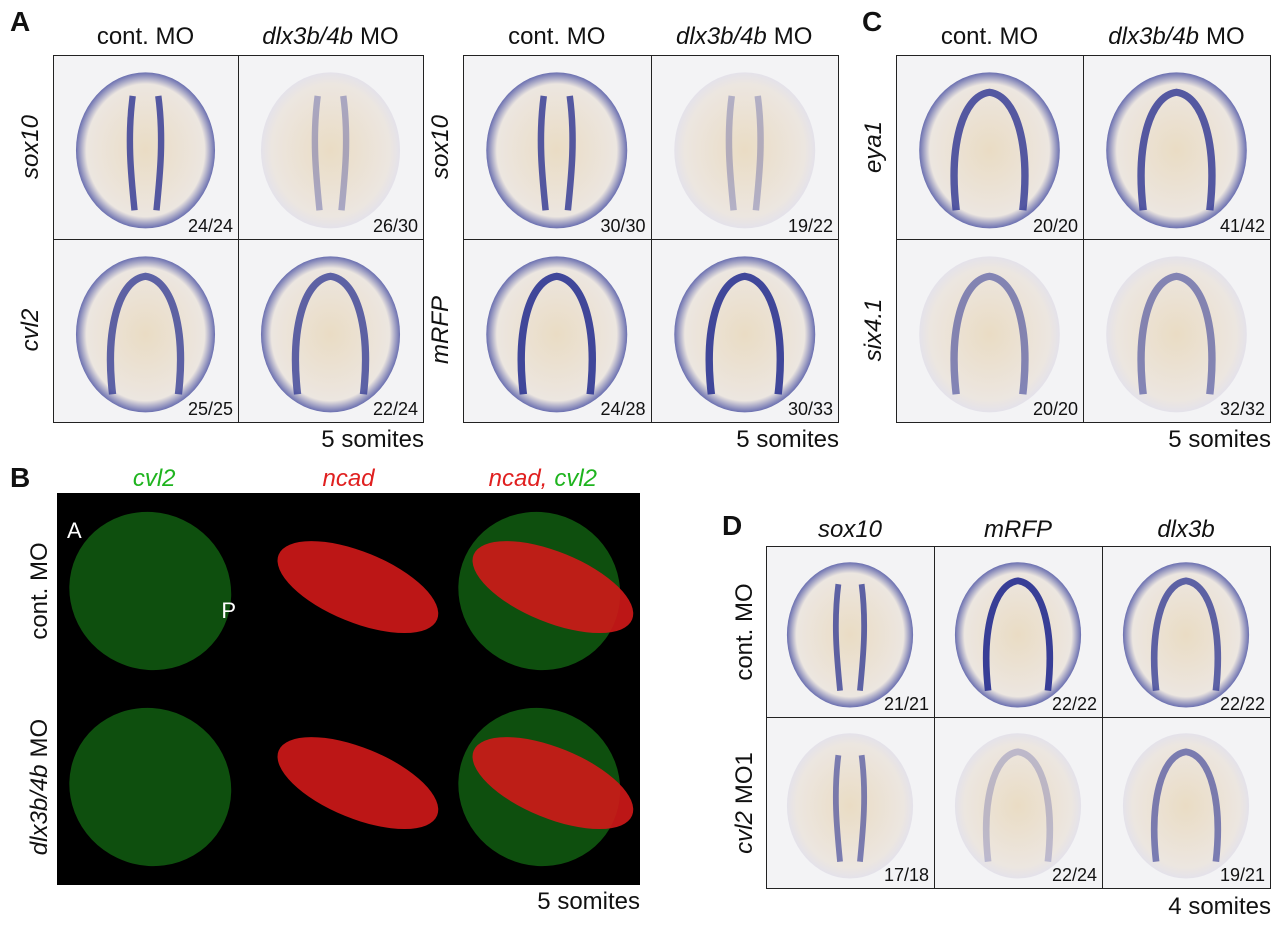 The height and width of the screenshot is (926, 1280). I want to click on column-label: mRFP, so click(1018, 530).